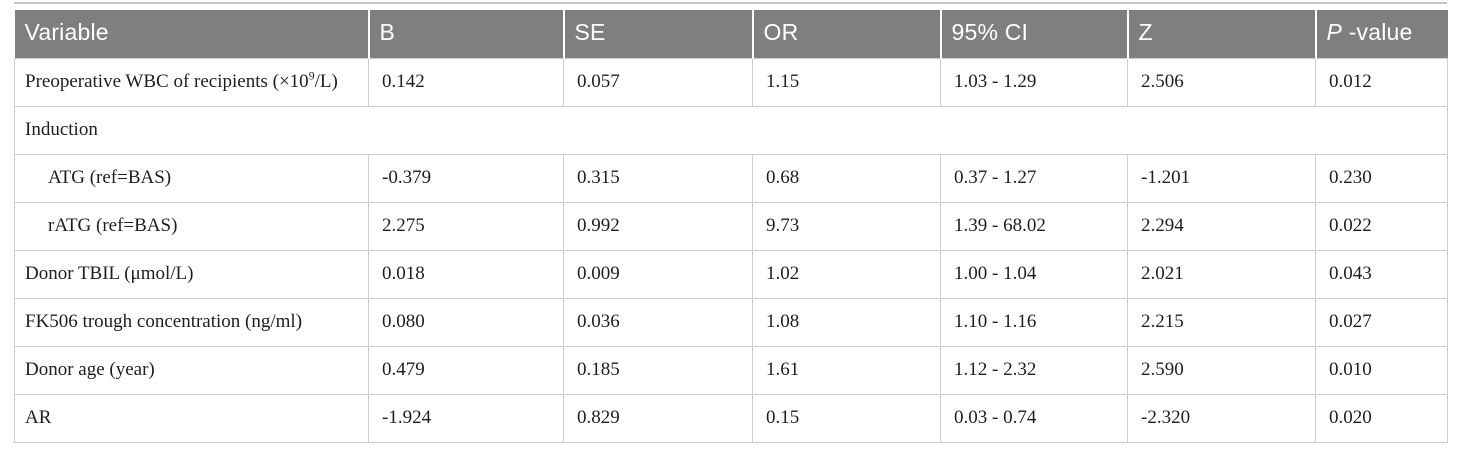 This screenshot has width=1460, height=453. I want to click on col-header-z: Z, so click(1221, 34).